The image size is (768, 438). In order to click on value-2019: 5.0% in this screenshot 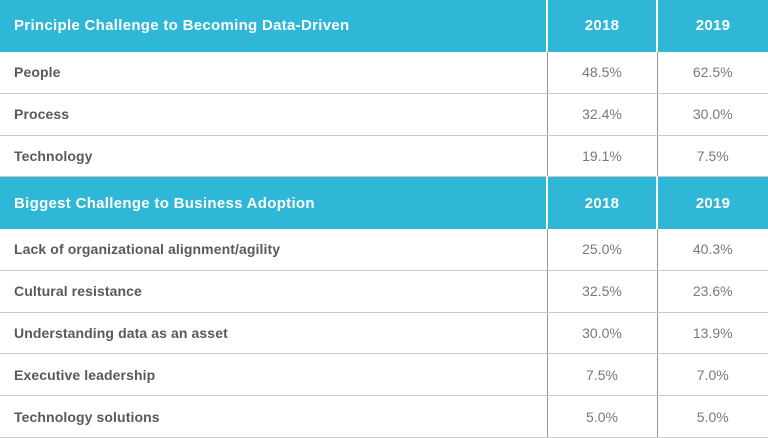, I will do `click(712, 416)`.